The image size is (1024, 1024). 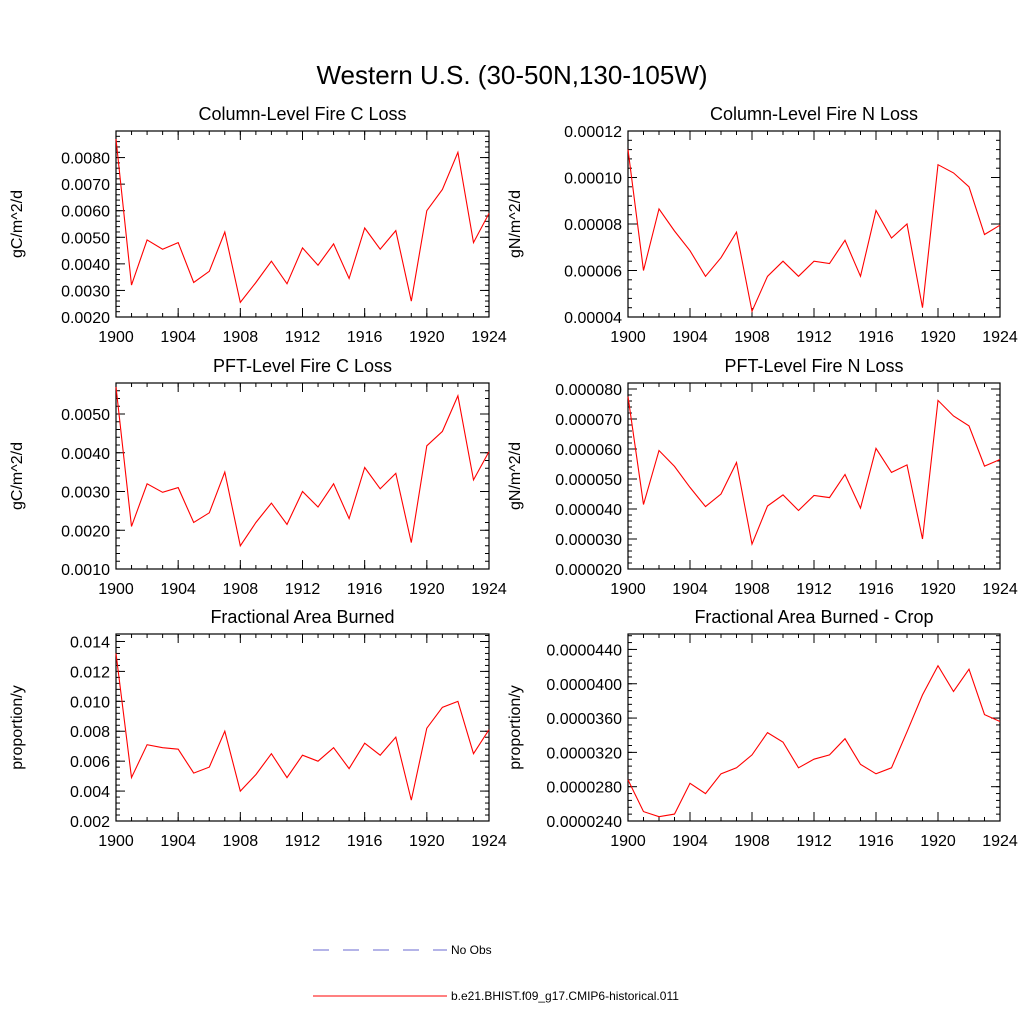 What do you see at coordinates (90, 702) in the screenshot?
I see `y-tick-label: 0.010` at bounding box center [90, 702].